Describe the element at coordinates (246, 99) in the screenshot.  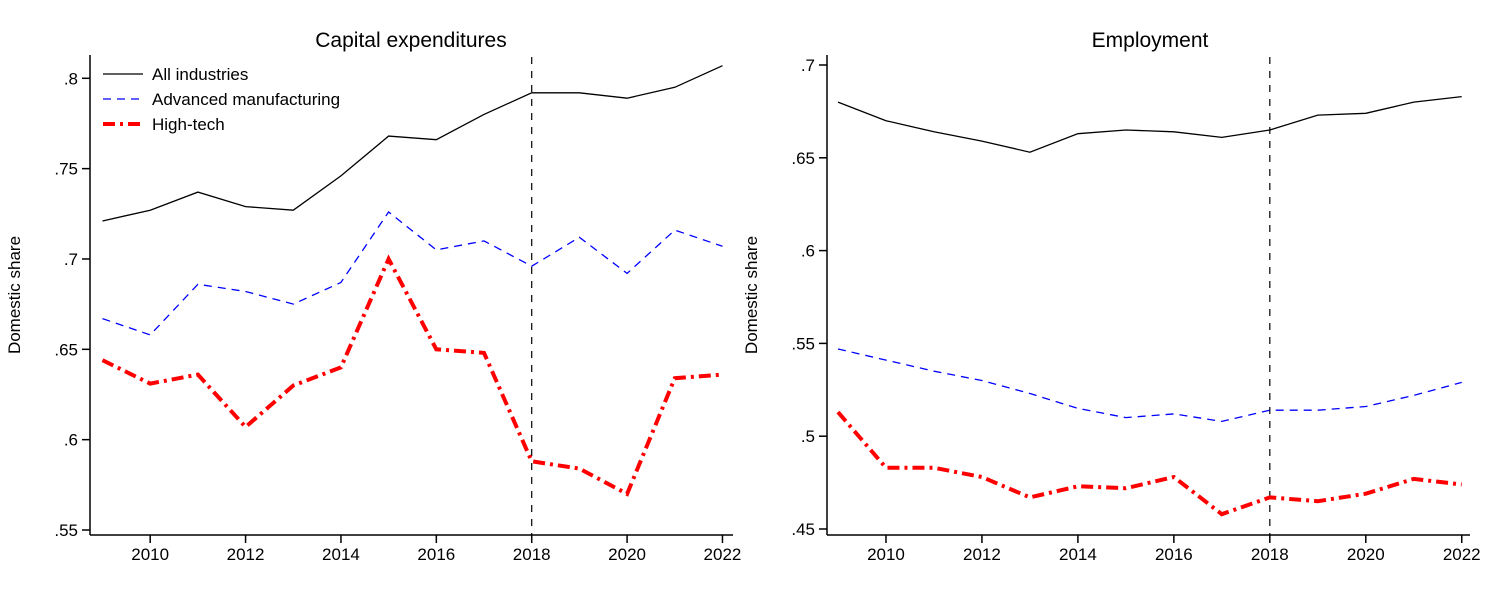
I see `legend-label-advanced-manufacturing: Advanced manufacturing` at that location.